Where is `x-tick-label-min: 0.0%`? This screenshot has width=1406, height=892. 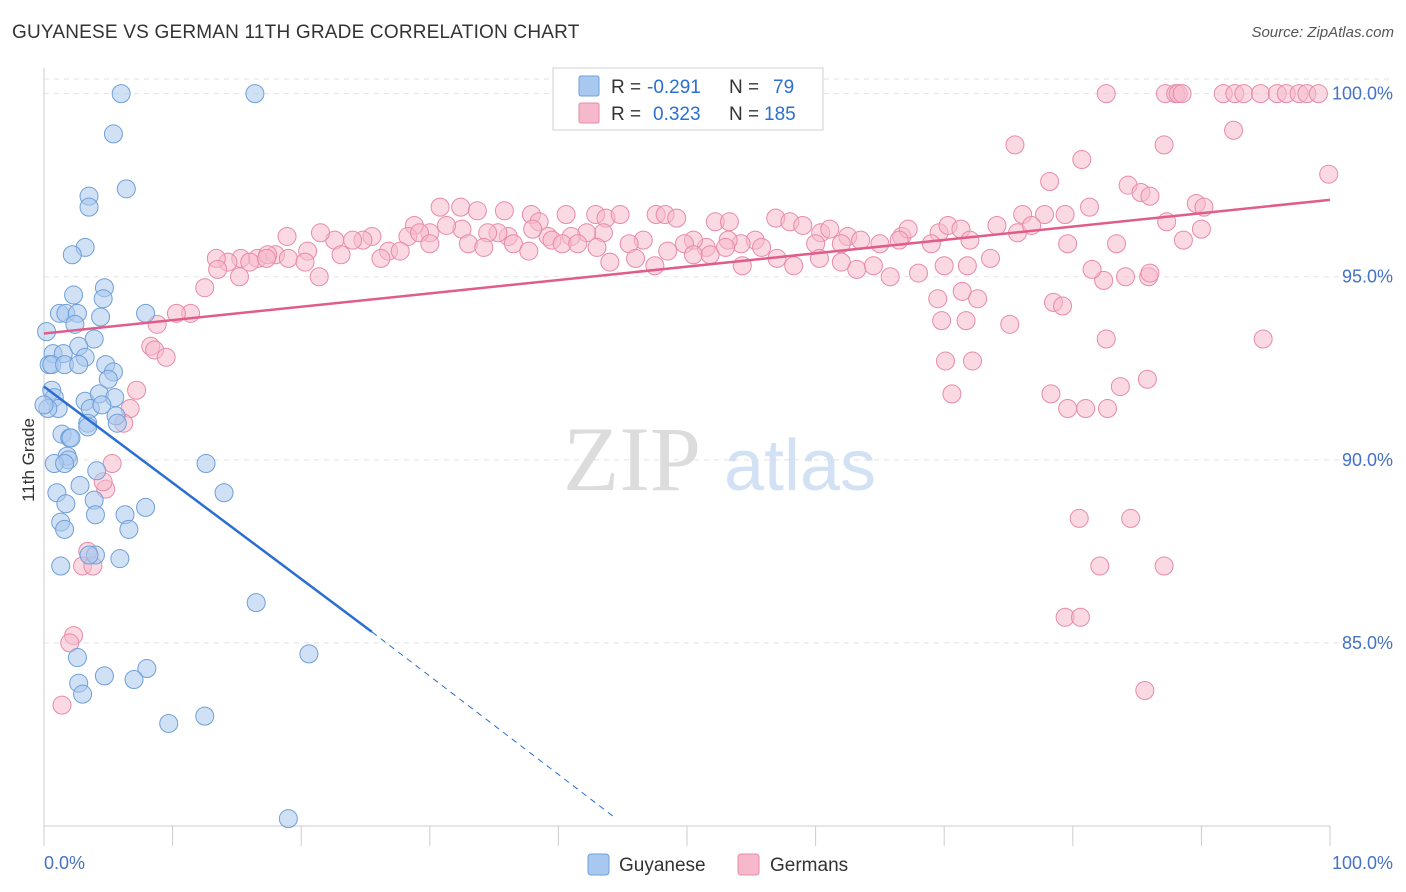
x-tick-label-min: 0.0% is located at coordinates (64, 863).